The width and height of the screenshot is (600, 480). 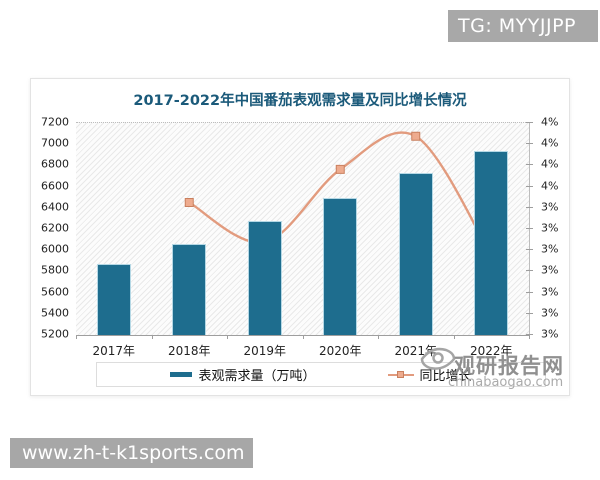 What do you see at coordinates (415, 253) in the screenshot?
I see `bar-2021年` at bounding box center [415, 253].